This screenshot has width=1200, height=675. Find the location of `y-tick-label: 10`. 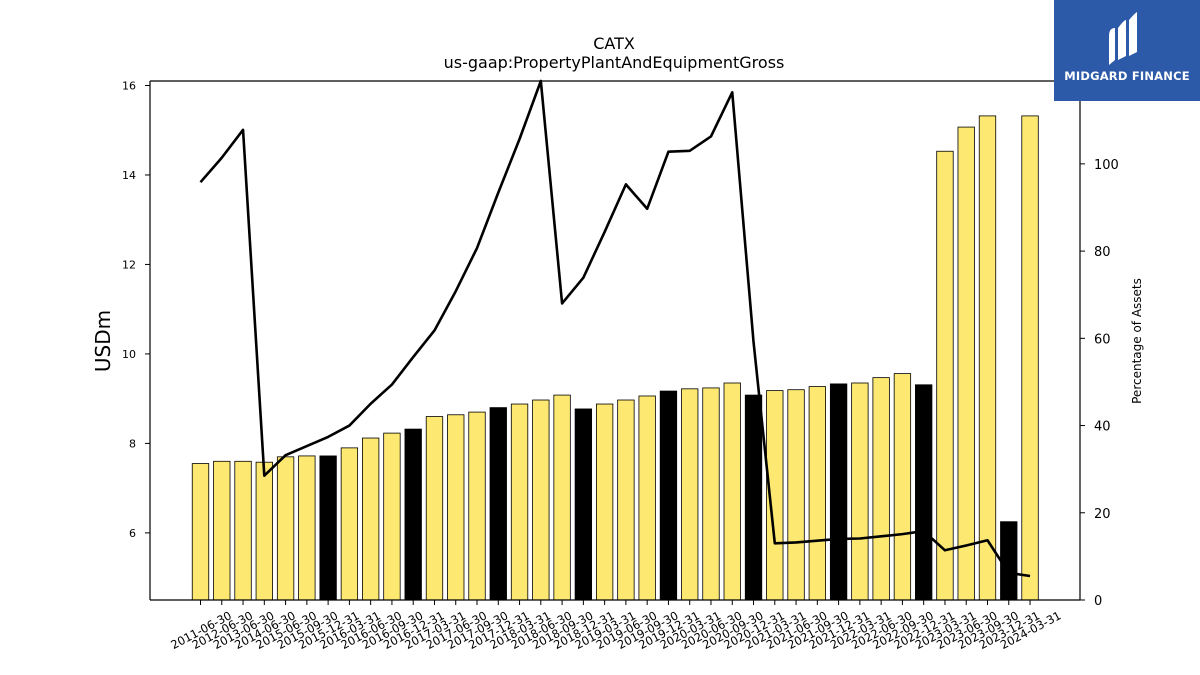

y-tick-label: 10 is located at coordinates (129, 354).